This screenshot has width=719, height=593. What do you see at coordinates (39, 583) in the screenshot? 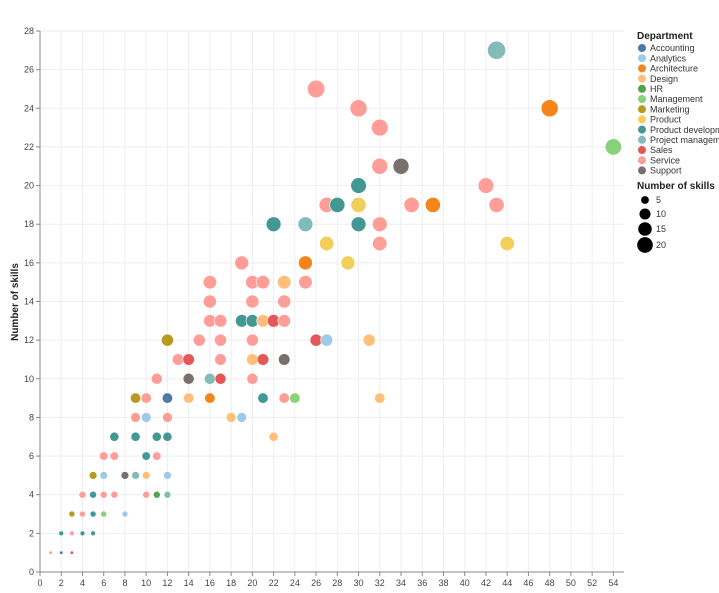
I see `x-tick-label: 0` at bounding box center [39, 583].